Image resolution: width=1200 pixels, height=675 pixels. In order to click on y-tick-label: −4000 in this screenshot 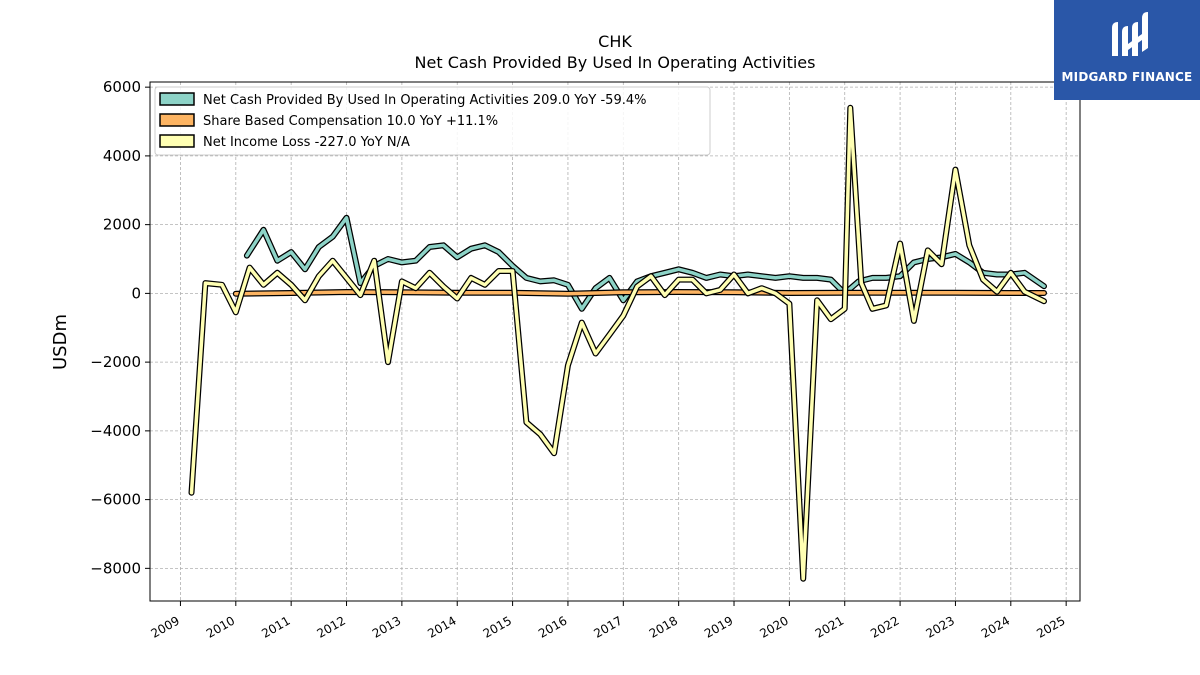, I will do `click(115, 431)`.